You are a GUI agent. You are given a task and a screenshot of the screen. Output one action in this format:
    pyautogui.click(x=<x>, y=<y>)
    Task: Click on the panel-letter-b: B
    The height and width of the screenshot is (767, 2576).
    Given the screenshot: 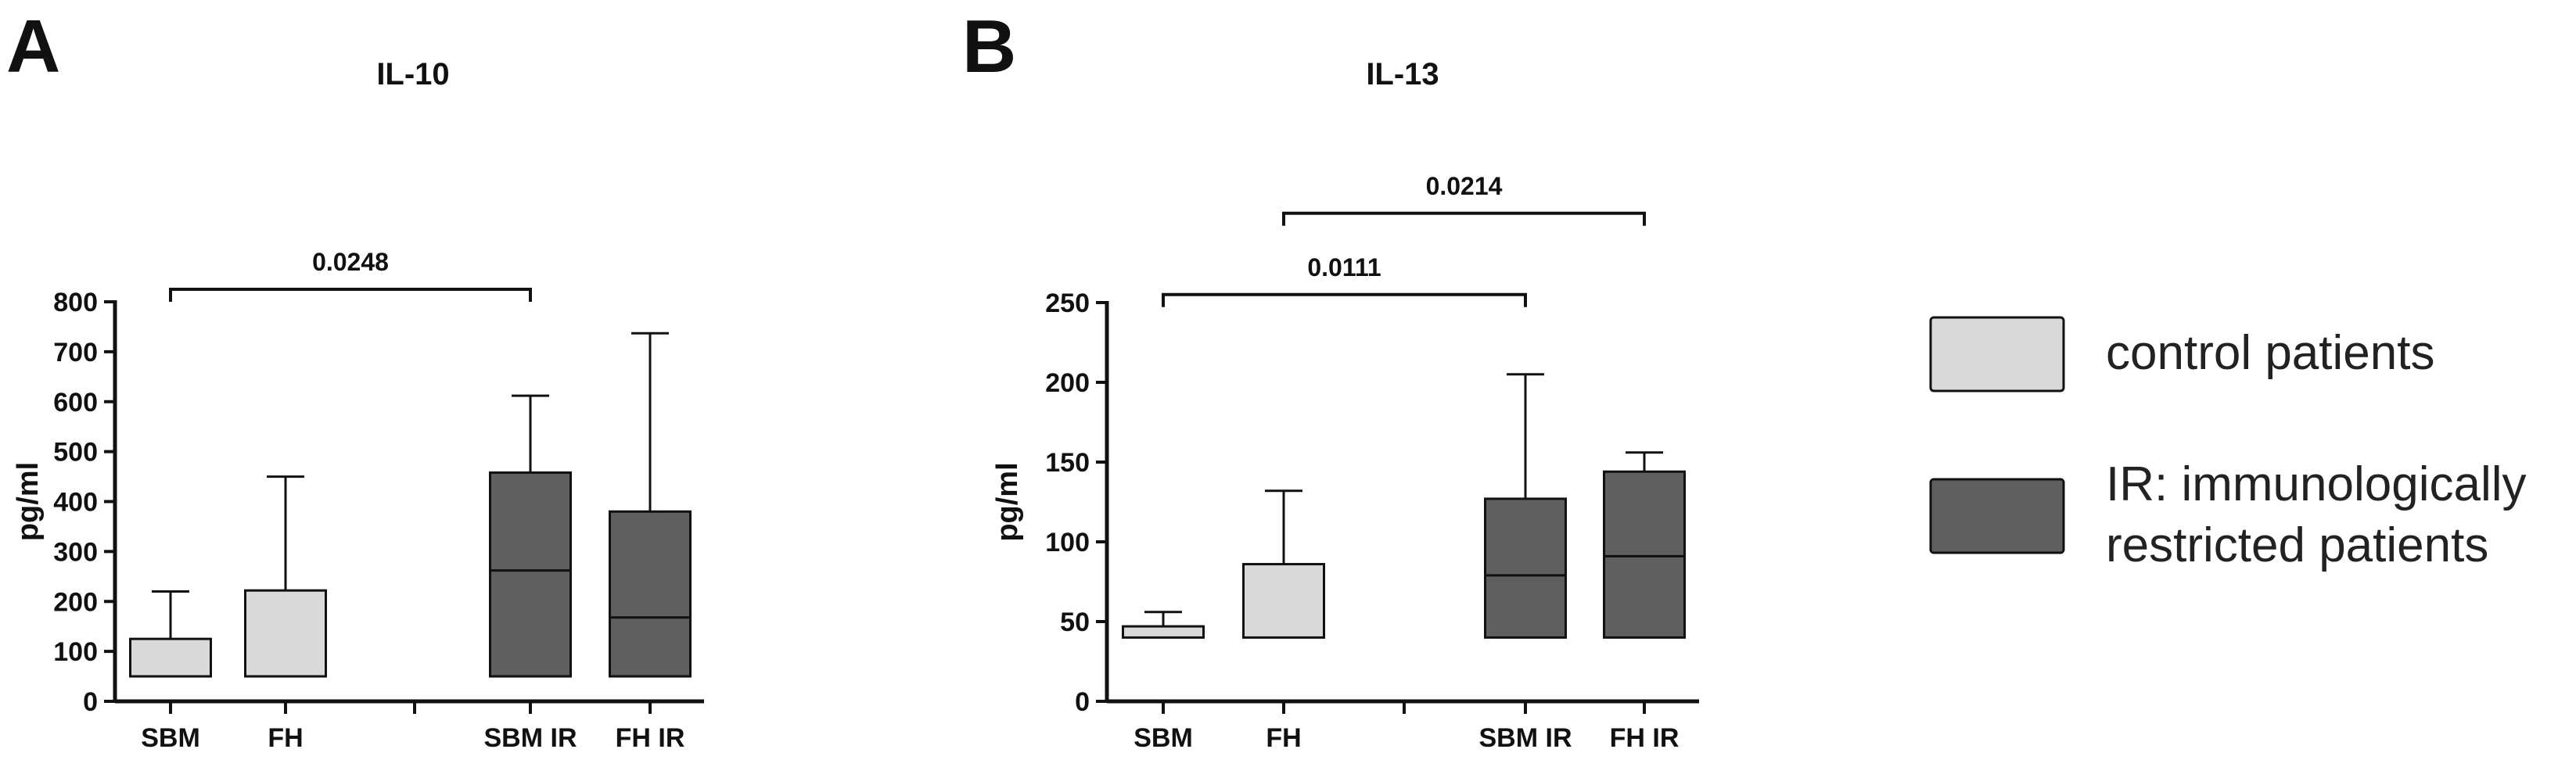 What is the action you would take?
    pyautogui.click(x=989, y=46)
    